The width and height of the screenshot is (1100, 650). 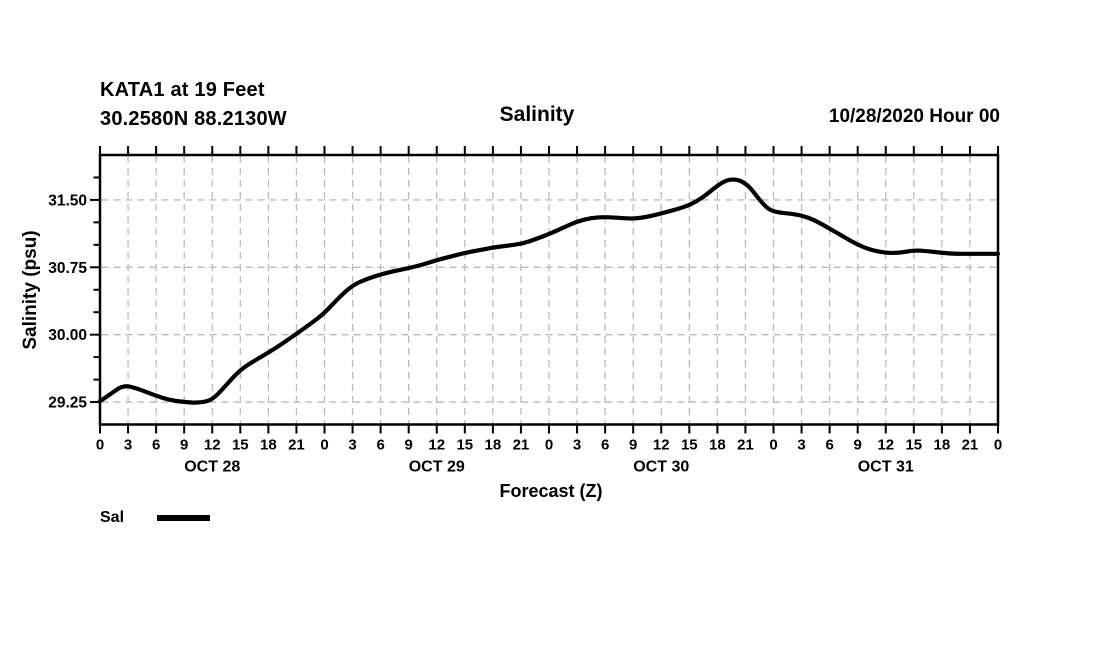 What do you see at coordinates (437, 467) in the screenshot?
I see `day-label: OCT 29` at bounding box center [437, 467].